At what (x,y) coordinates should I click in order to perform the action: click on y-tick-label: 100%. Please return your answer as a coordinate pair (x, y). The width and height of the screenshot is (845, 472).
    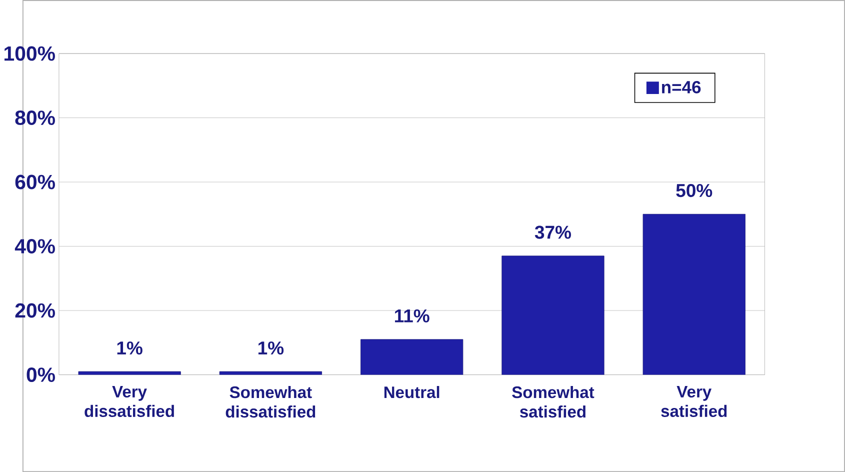
    Looking at the image, I should click on (29, 53).